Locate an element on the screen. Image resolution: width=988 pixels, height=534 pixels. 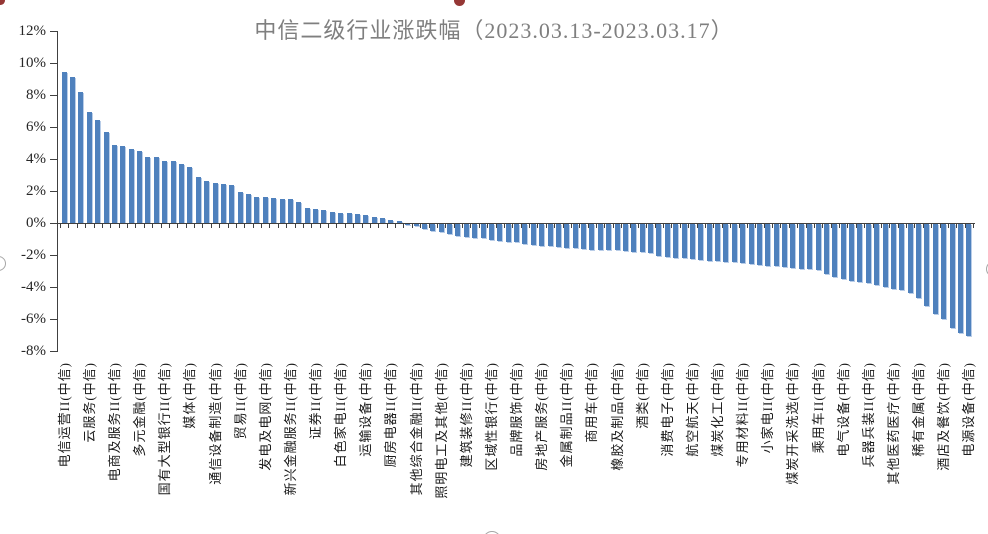
x-axis-label: 云服务(中信) is located at coordinates (89, 402).